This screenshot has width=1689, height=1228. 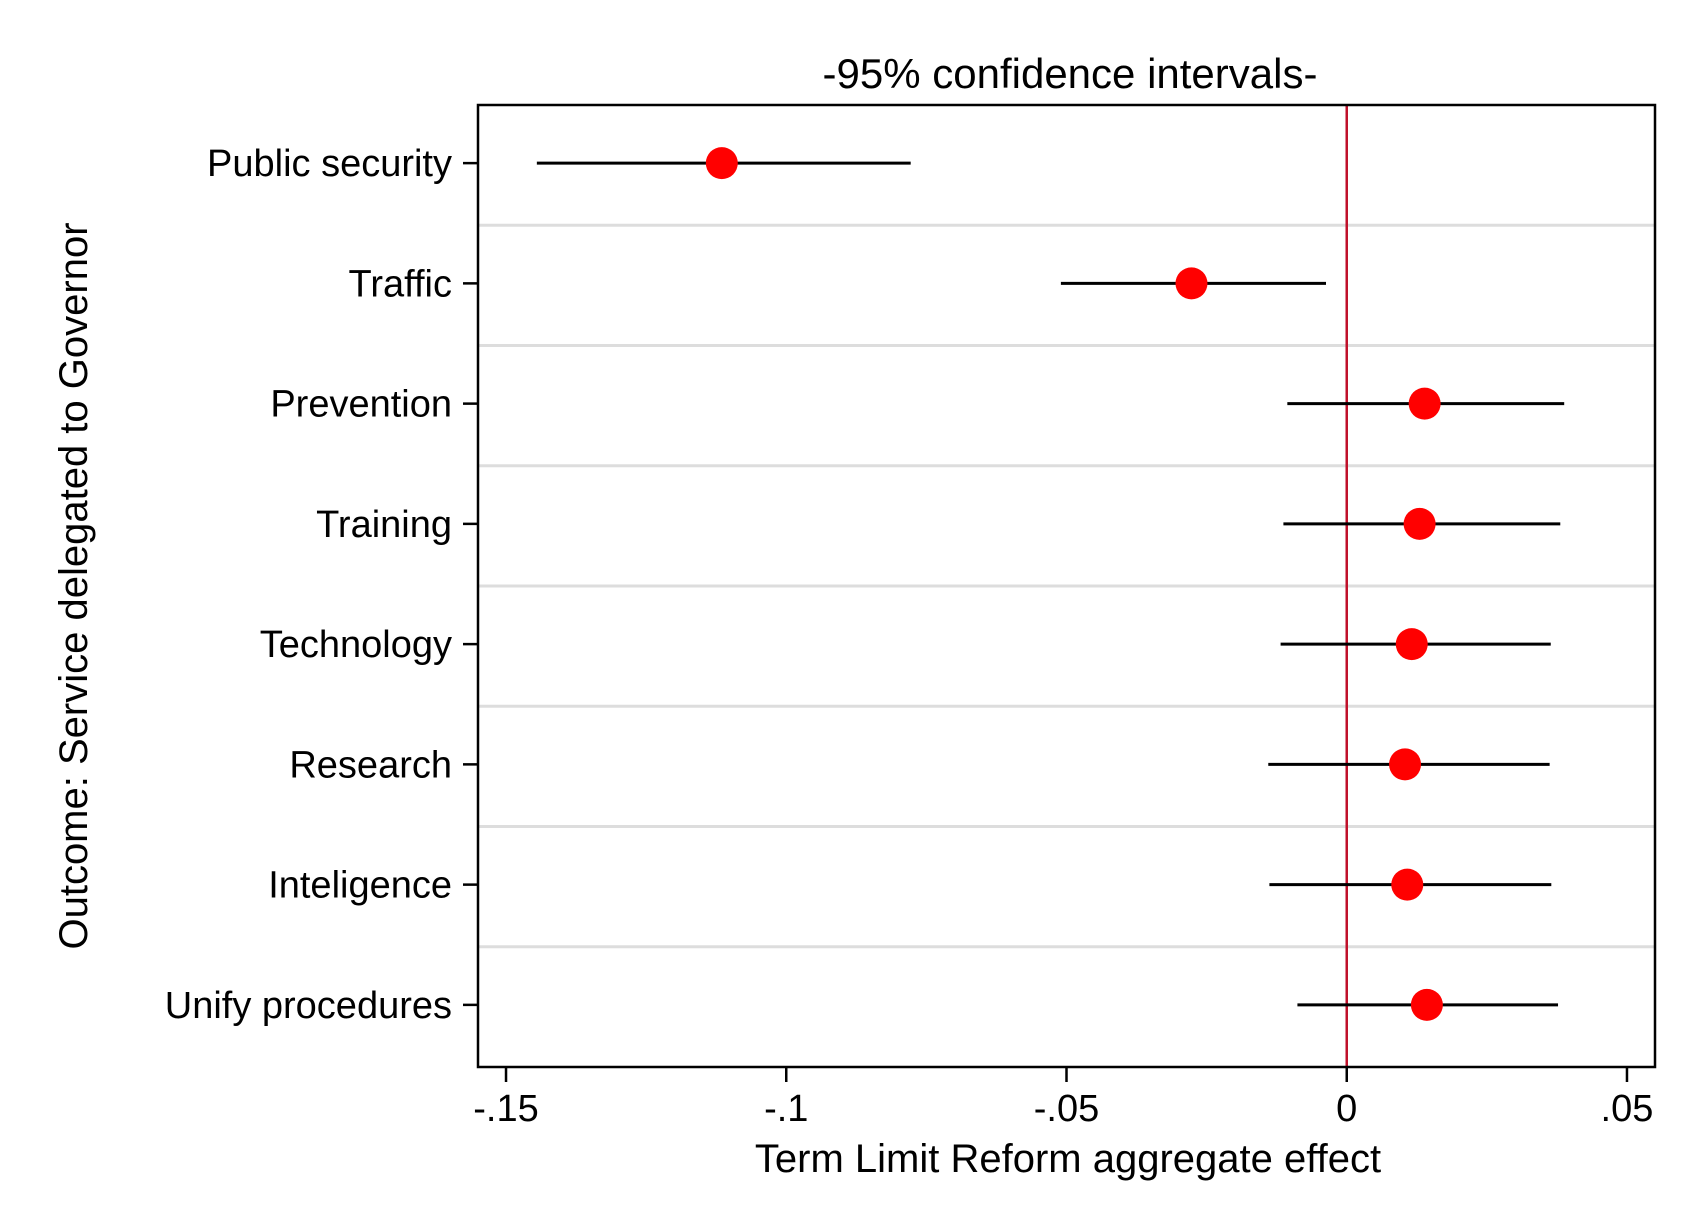 What do you see at coordinates (505, 1109) in the screenshot?
I see `x-tick-label: -.15` at bounding box center [505, 1109].